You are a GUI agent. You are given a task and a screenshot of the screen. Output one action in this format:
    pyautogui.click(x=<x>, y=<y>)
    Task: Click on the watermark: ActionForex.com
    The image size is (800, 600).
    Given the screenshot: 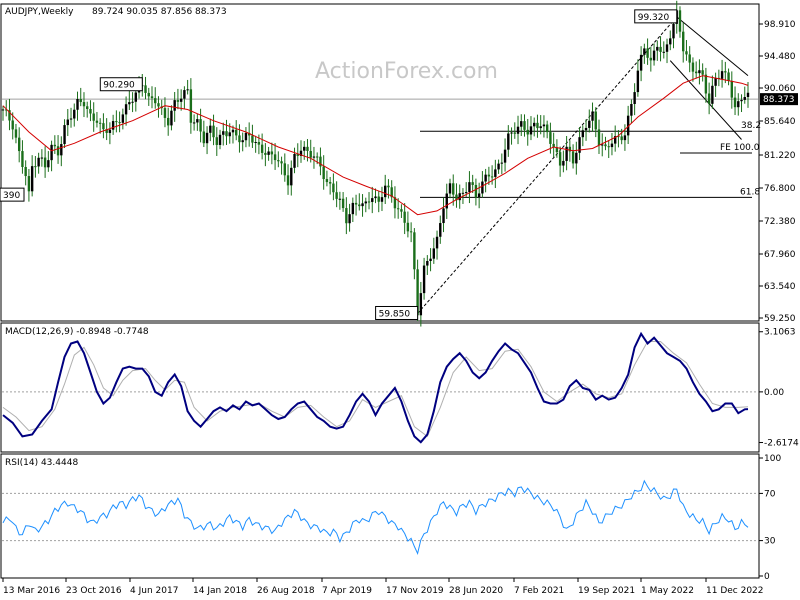 What is the action you would take?
    pyautogui.click(x=406, y=71)
    